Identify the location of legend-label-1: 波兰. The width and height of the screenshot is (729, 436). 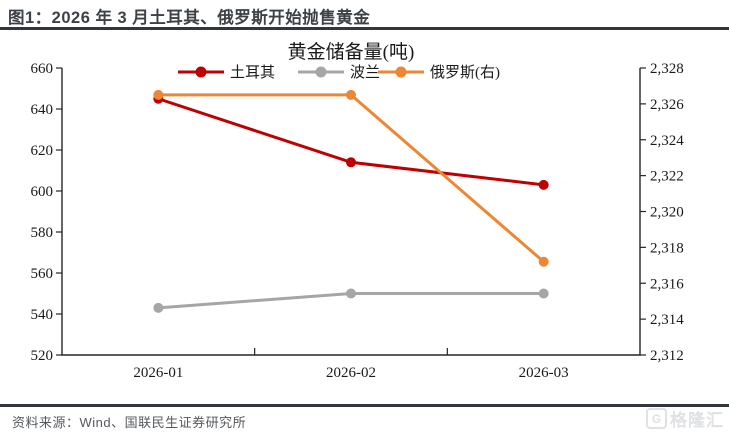
(365, 72).